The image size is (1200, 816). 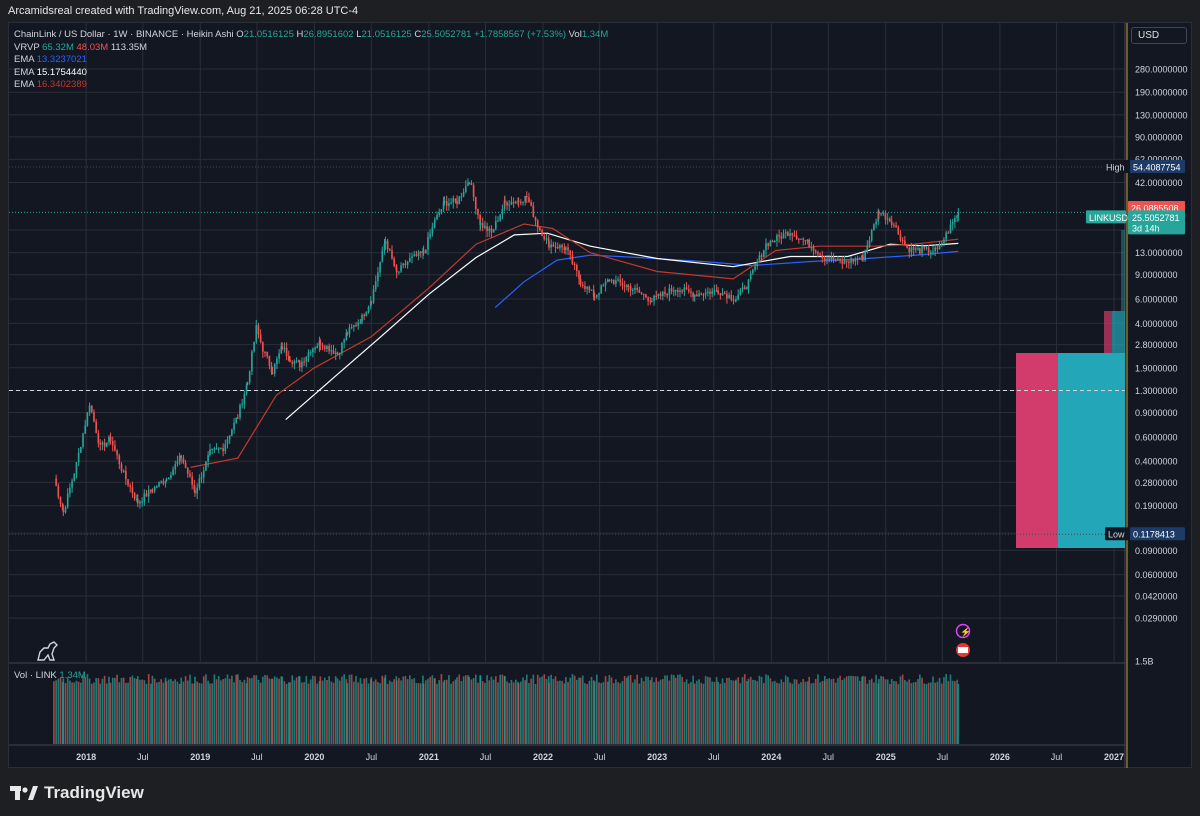 What do you see at coordinates (61, 72) in the screenshot?
I see `ema-value: 15.1754440` at bounding box center [61, 72].